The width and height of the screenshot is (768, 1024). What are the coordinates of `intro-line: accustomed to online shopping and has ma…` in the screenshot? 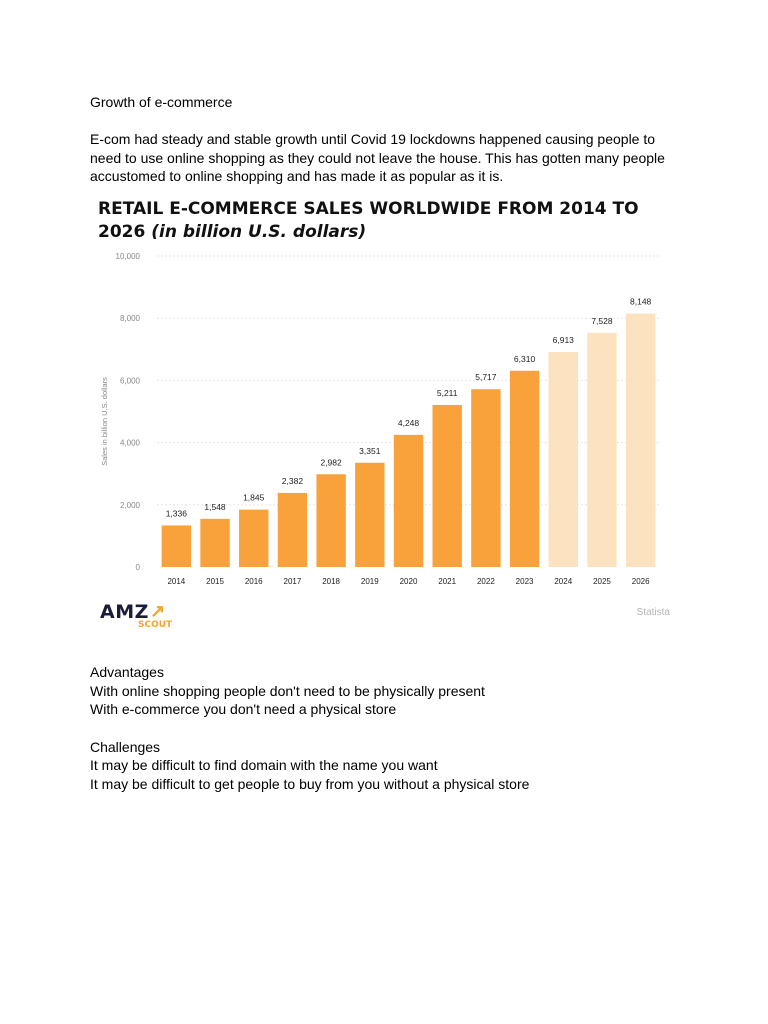 It's located at (297, 176).